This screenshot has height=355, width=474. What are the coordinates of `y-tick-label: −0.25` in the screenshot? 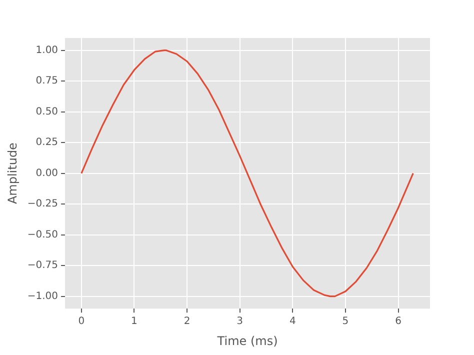 It's located at (42, 204).